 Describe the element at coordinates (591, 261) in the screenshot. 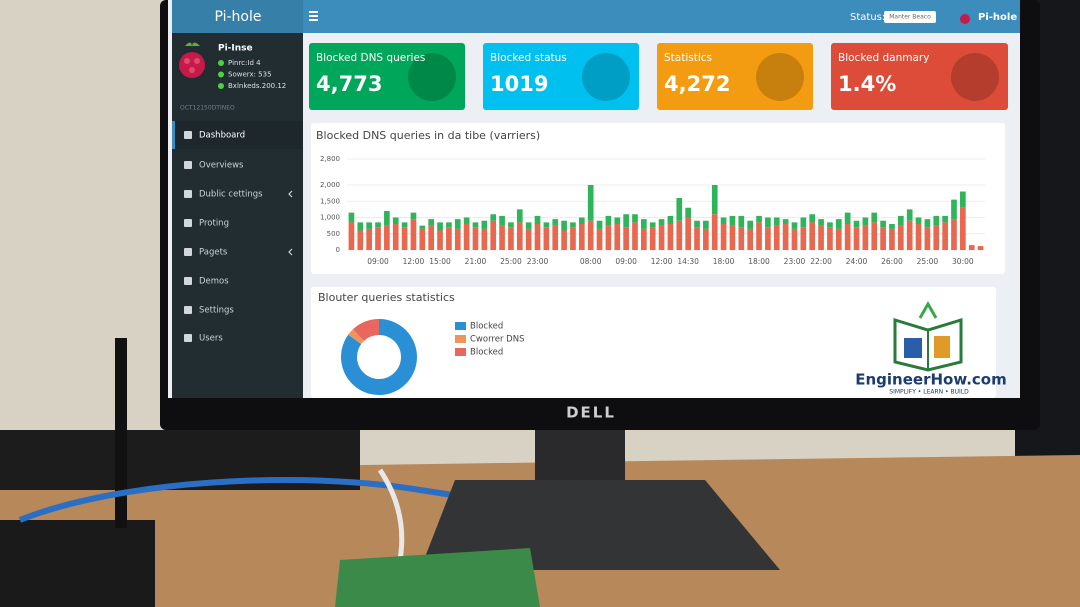

I see `x-tick-label: 08:00` at that location.